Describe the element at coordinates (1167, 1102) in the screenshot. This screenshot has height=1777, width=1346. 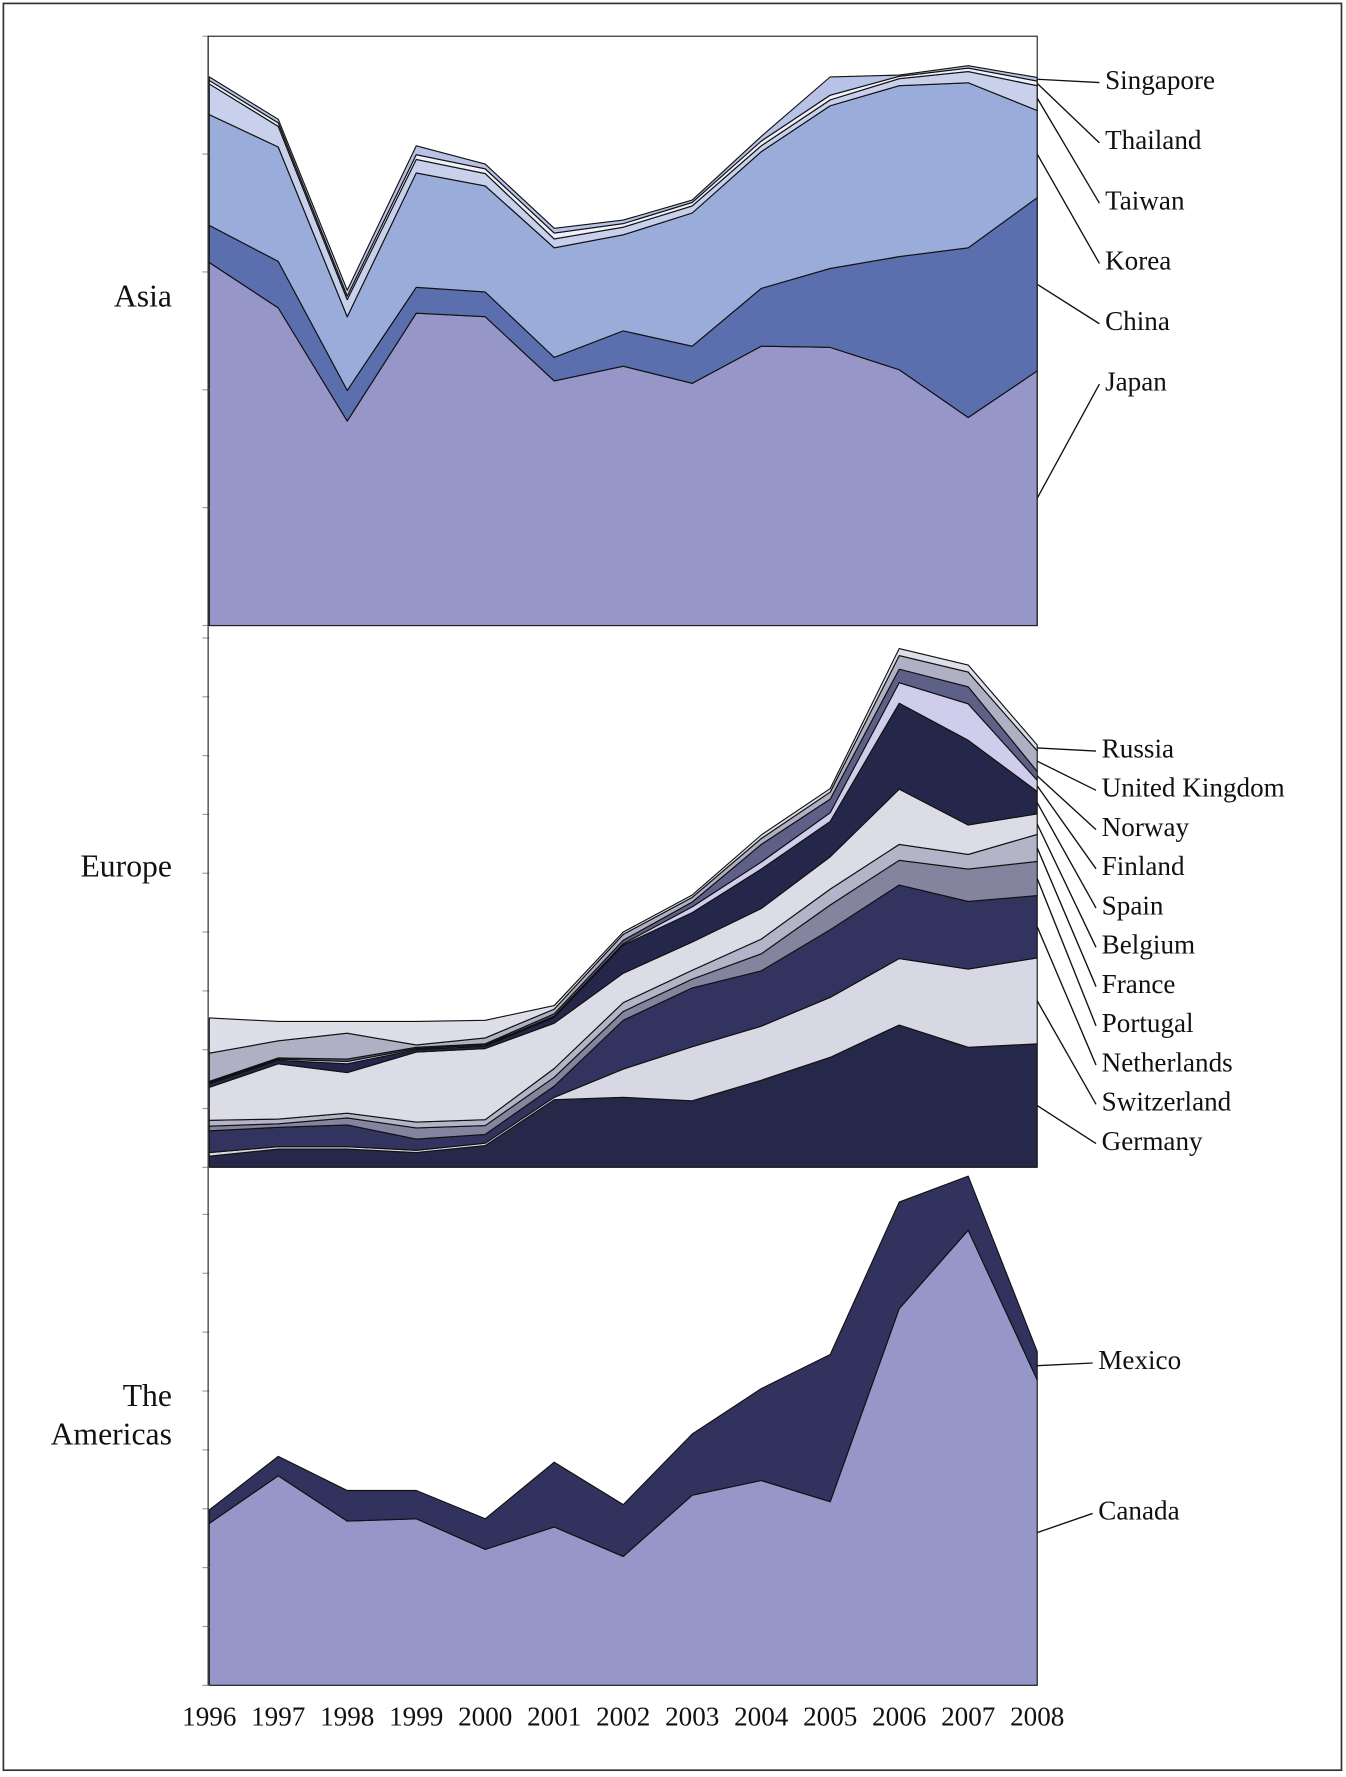
I see `legend-label: Switzerland` at that location.